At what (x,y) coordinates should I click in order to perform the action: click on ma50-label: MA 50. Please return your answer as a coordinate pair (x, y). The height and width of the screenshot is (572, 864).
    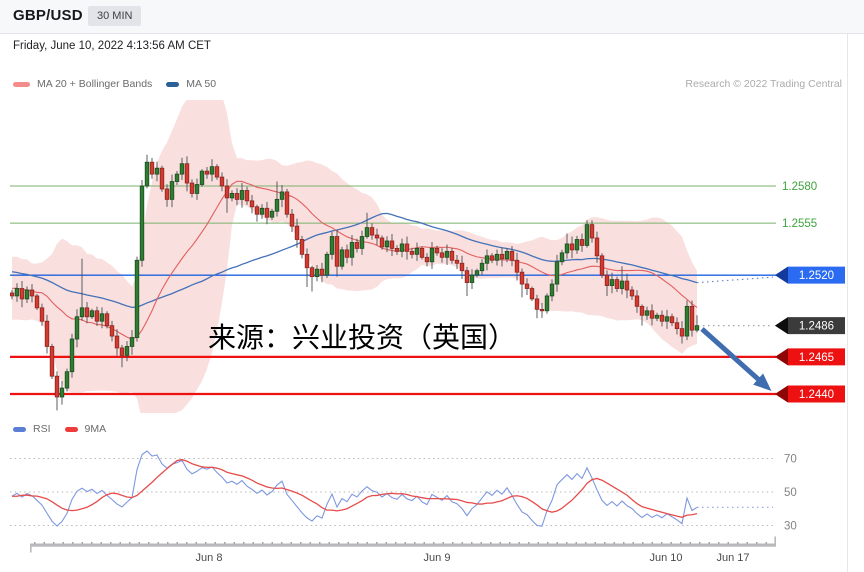
    Looking at the image, I should click on (201, 84).